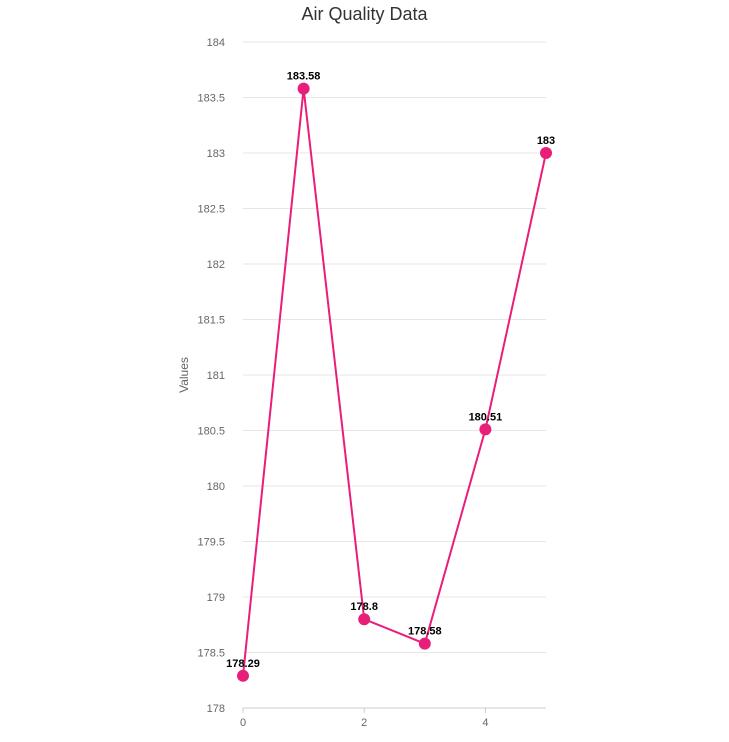 The image size is (729, 742). I want to click on y-tick-label: 178, so click(216, 709).